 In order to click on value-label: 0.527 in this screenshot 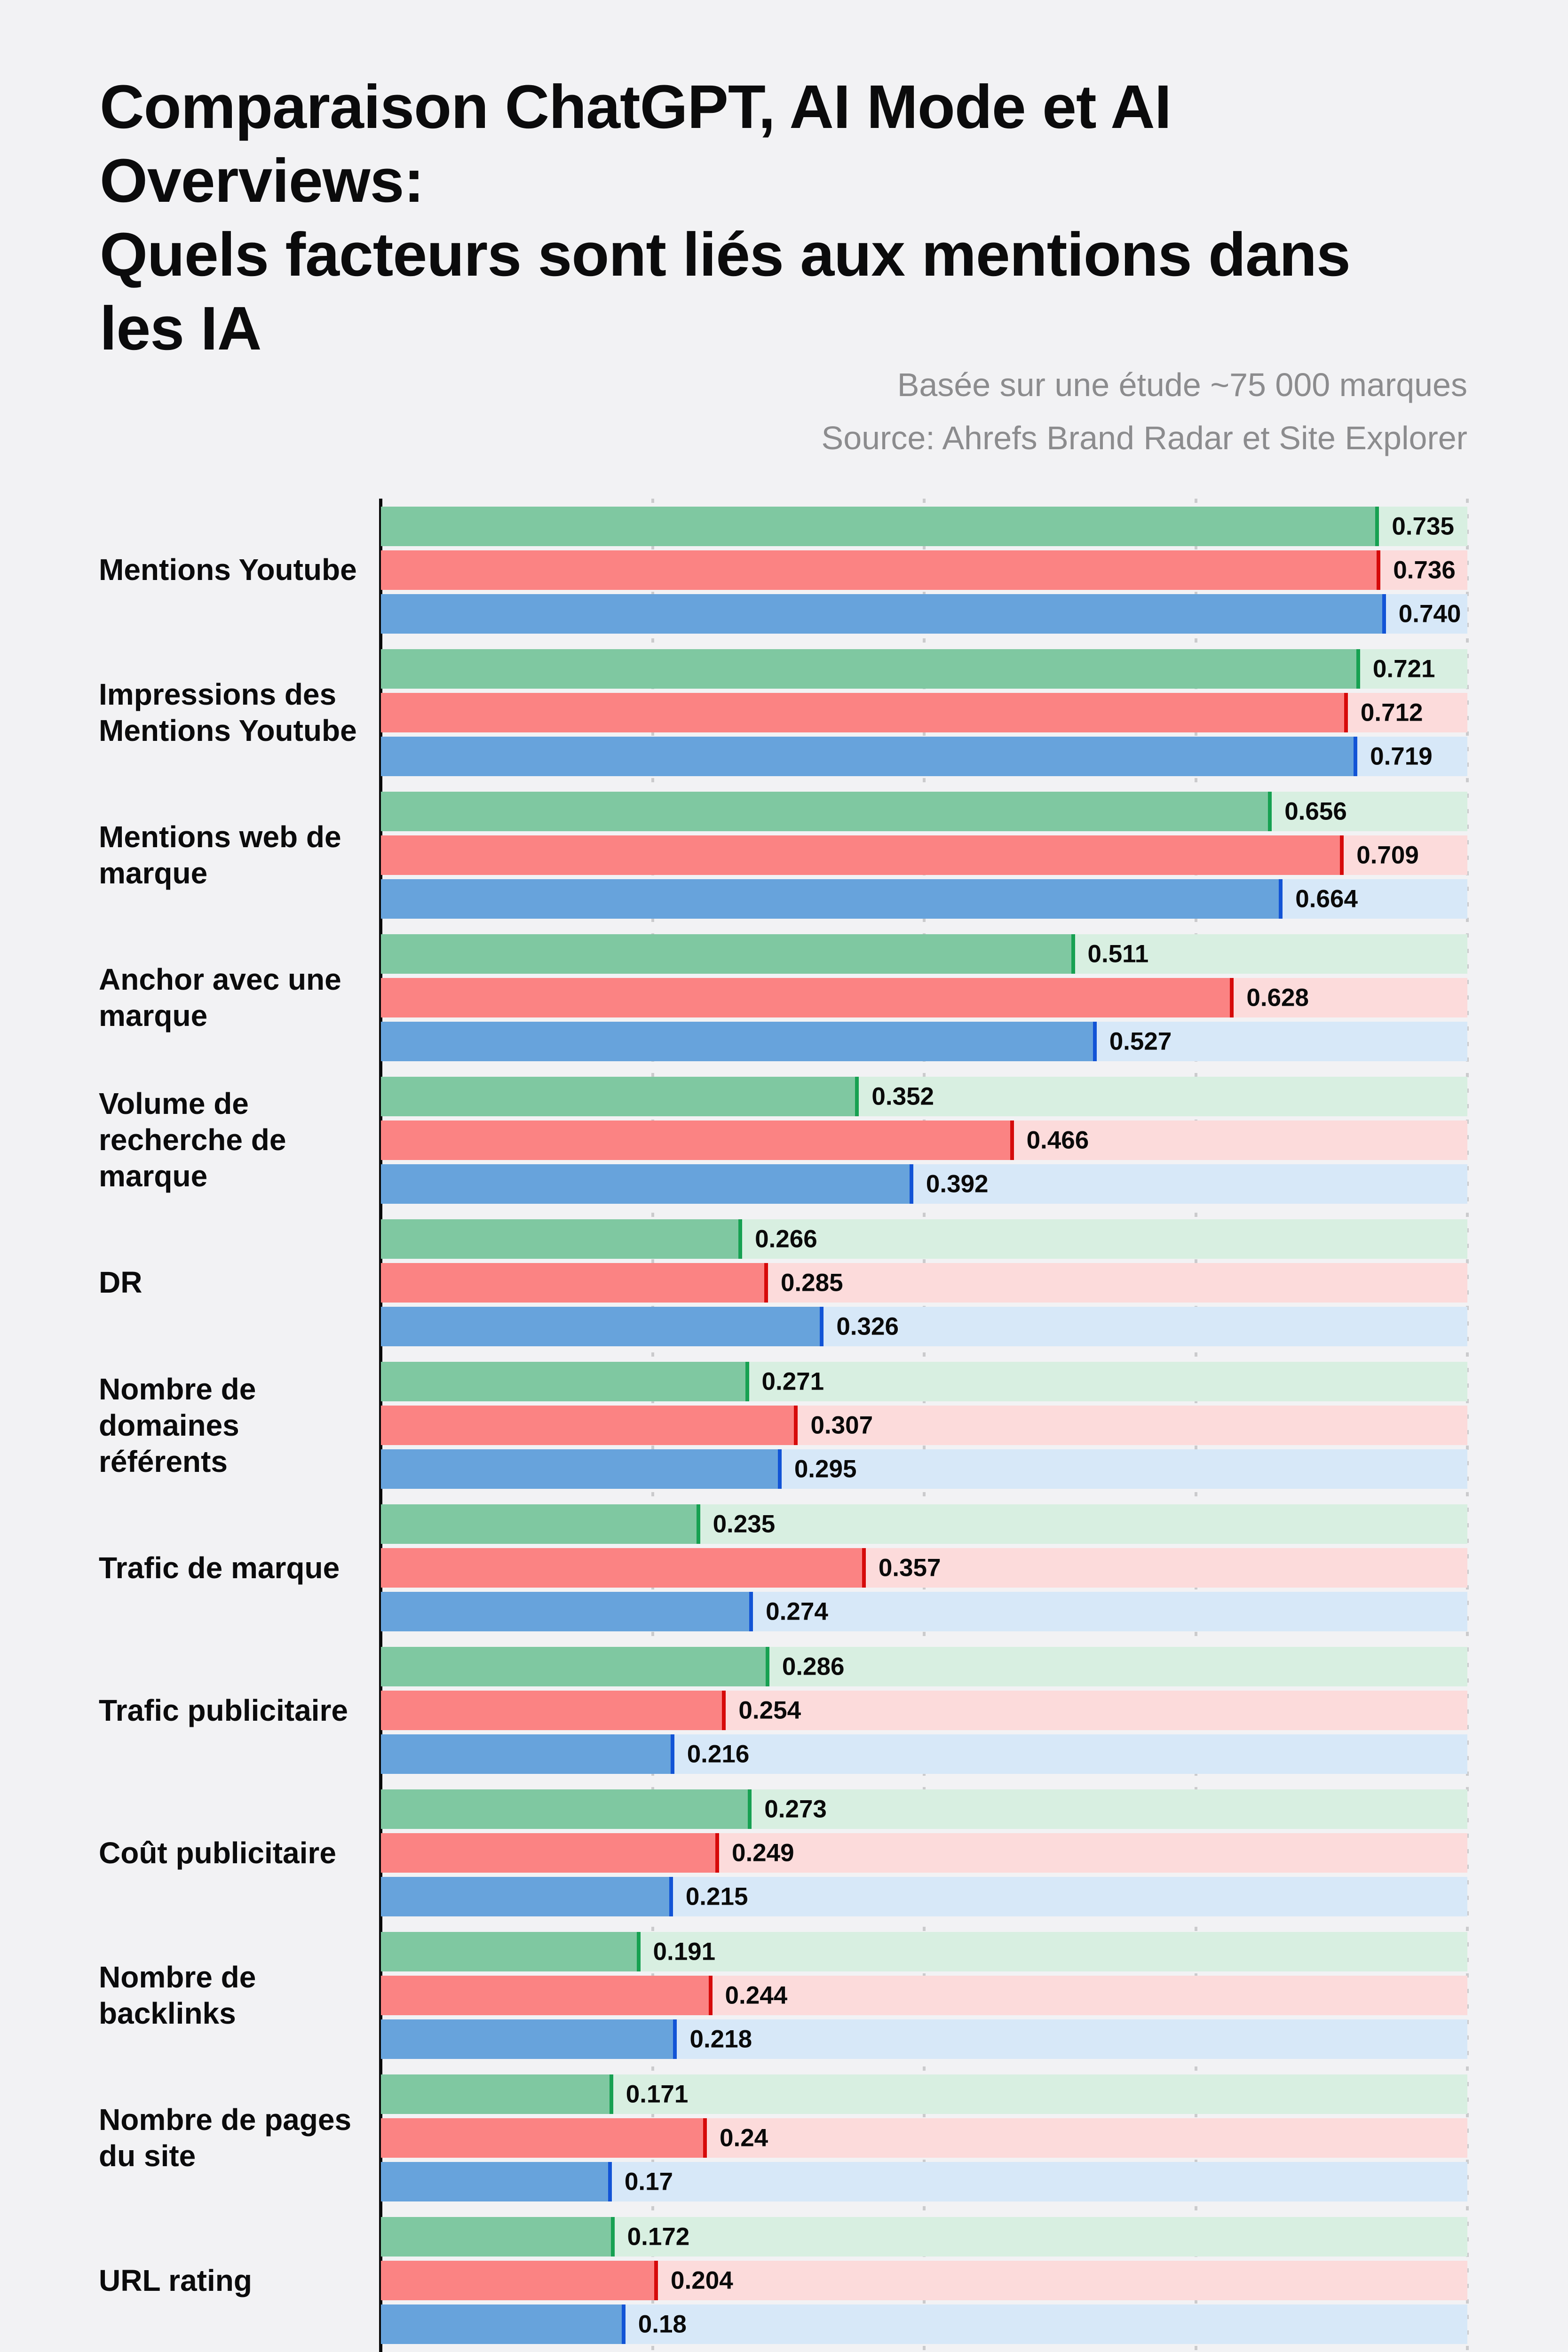, I will do `click(1140, 1041)`.